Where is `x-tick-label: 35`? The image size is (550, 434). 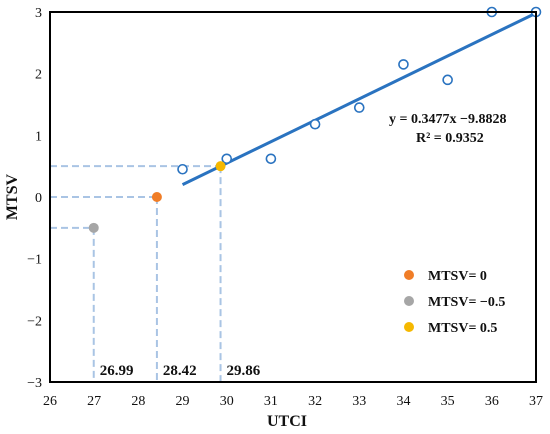 x-tick-label: 35 is located at coordinates (448, 401).